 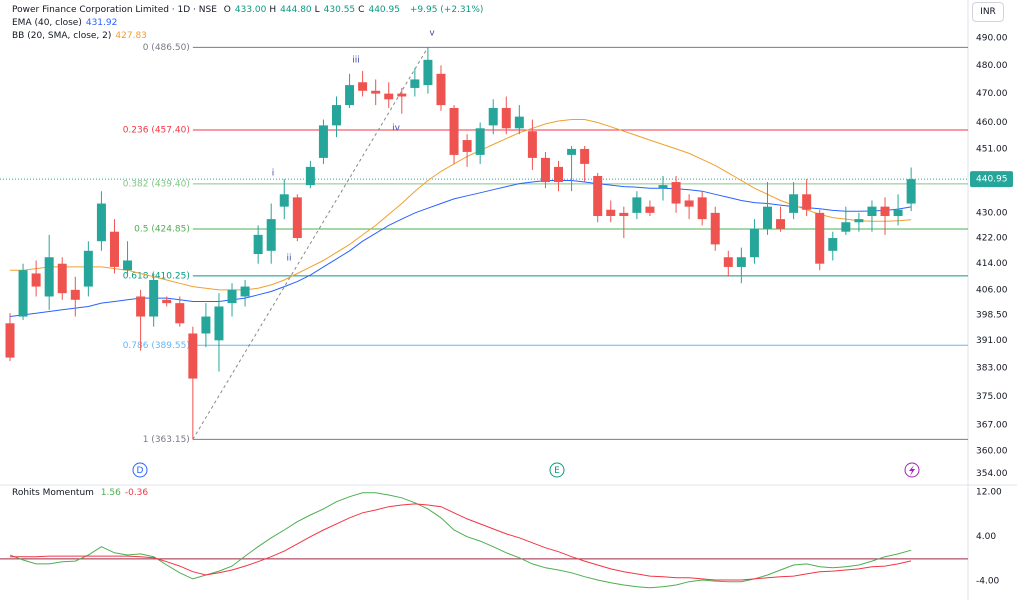 What do you see at coordinates (47, 23) in the screenshot?
I see `indicator-name: EMA (40, close)` at bounding box center [47, 23].